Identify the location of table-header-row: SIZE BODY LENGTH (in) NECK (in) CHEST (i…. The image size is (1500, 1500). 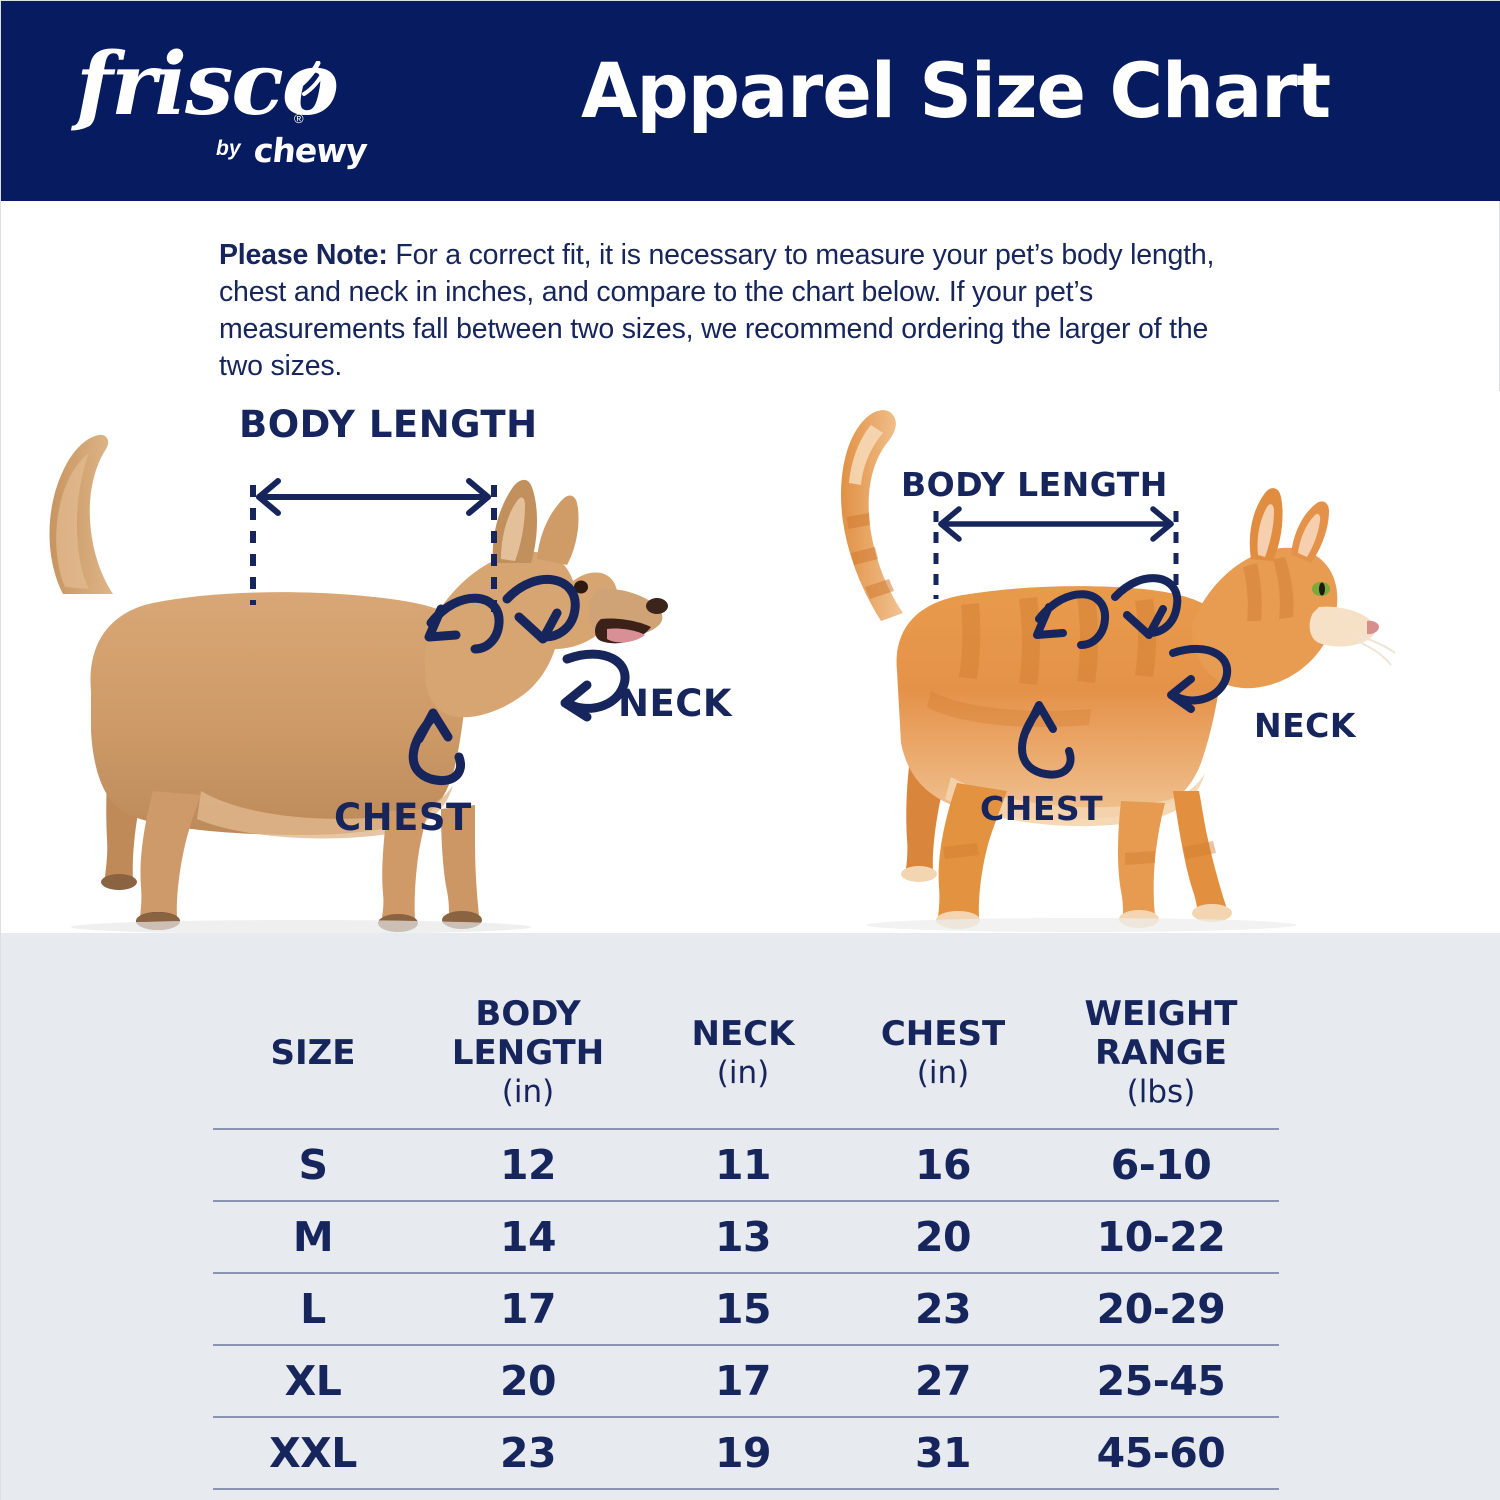
(746, 1062).